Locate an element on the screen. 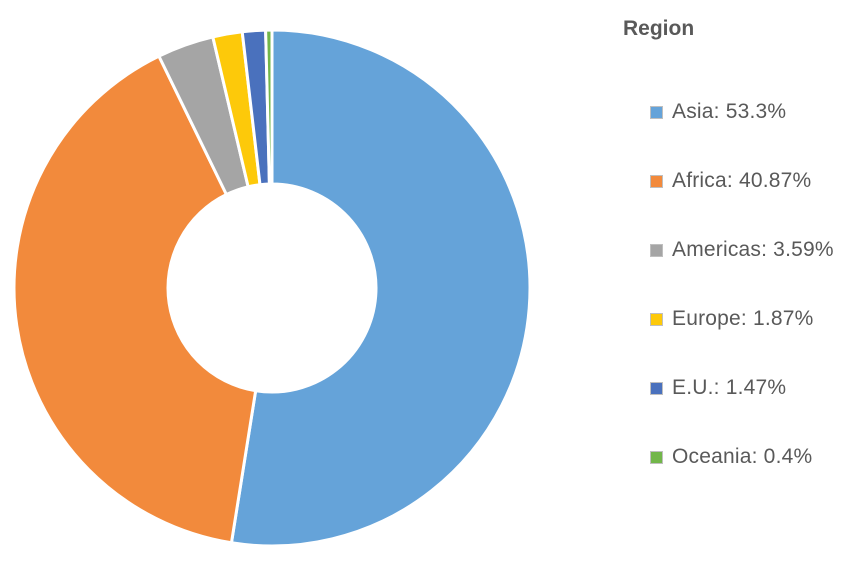 The height and width of the screenshot is (569, 856). legend-swatch-europe is located at coordinates (656, 319).